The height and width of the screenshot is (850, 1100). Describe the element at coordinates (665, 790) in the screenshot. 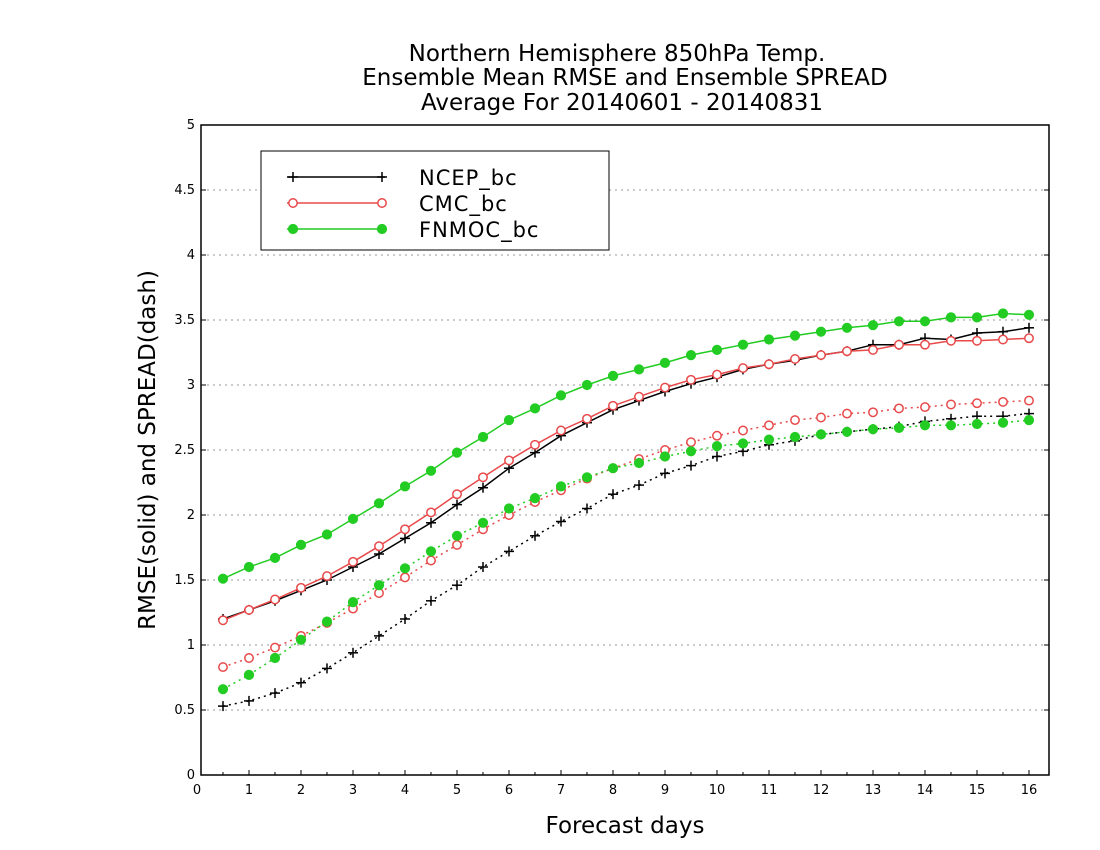

I see `x-tick-label: 9` at that location.